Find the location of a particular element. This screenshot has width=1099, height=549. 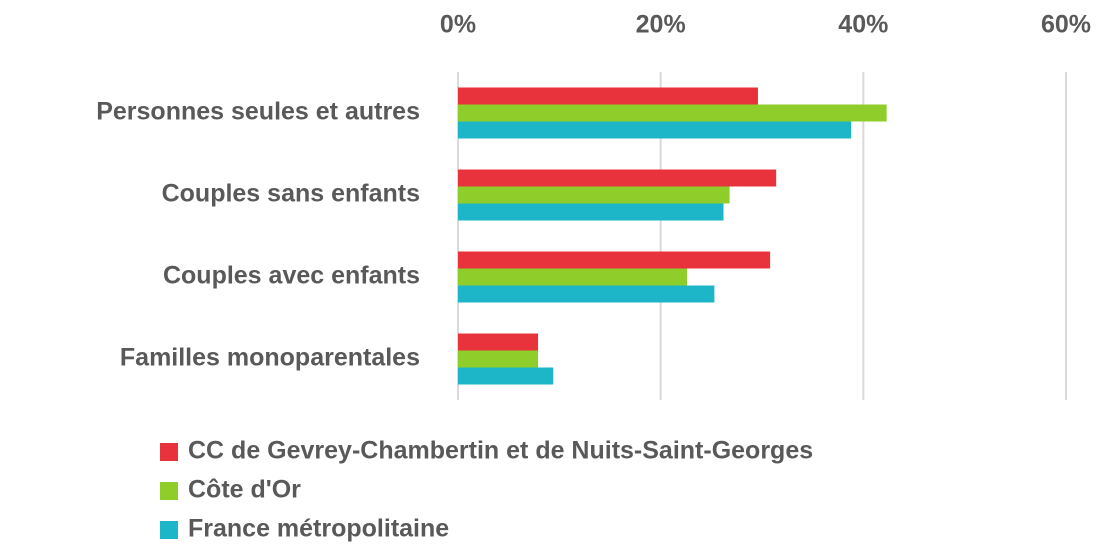

x-tick-label: 40% is located at coordinates (863, 25).